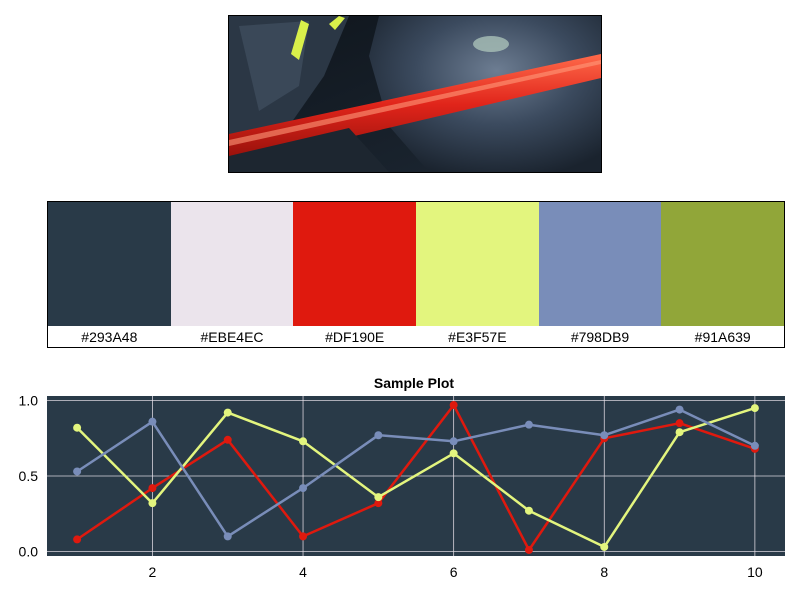  I want to click on image-scene, so click(415, 94).